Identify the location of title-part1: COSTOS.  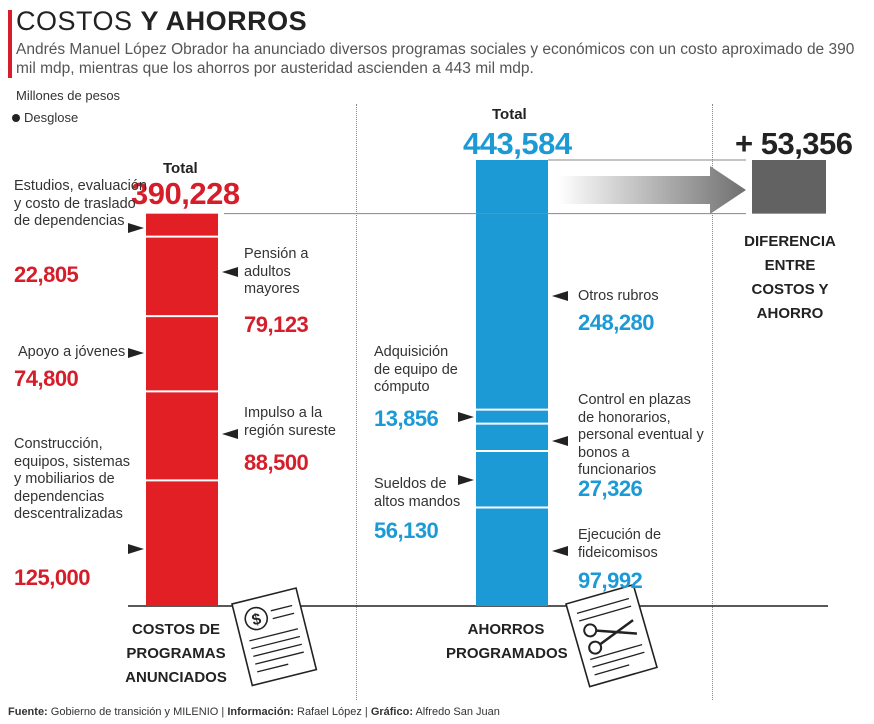
(74, 21).